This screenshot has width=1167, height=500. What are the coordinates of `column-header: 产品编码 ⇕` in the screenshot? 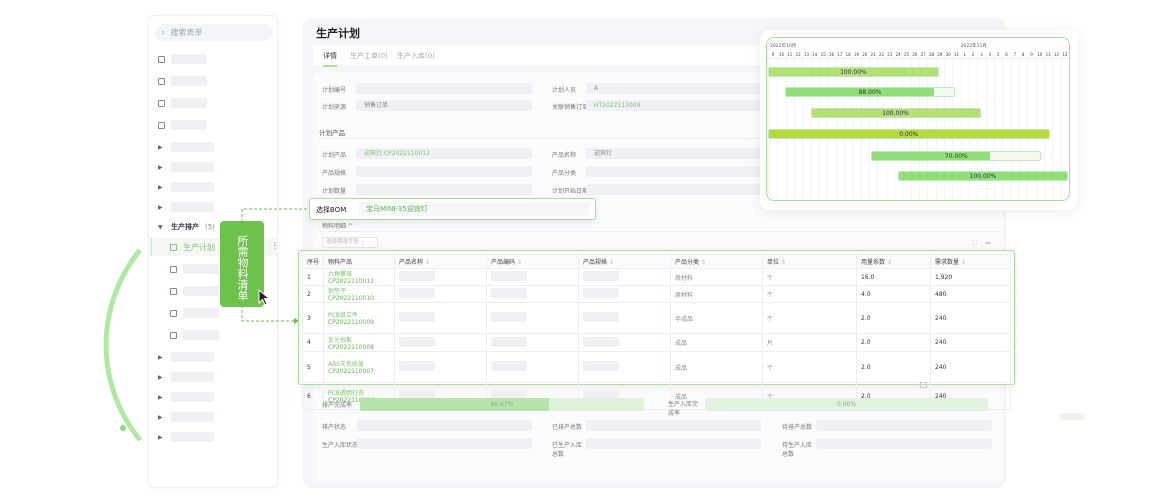 It's located at (532, 261).